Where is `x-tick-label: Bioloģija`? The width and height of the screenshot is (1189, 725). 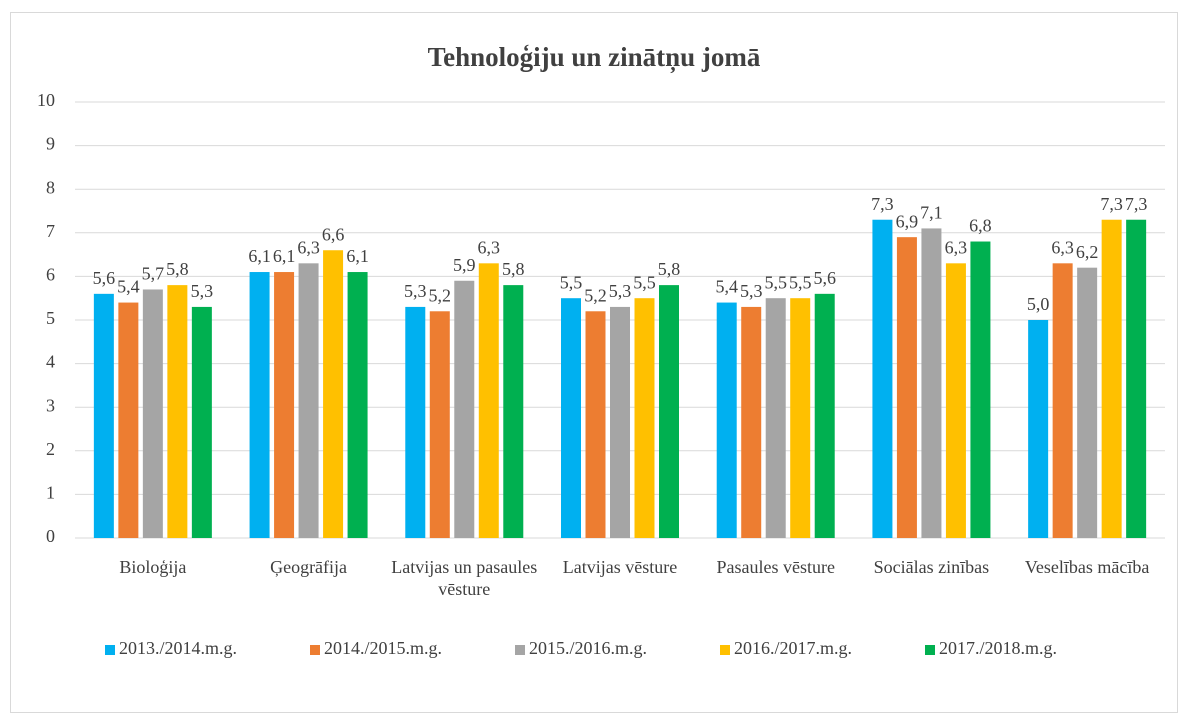
x-tick-label: Bioloģija is located at coordinates (153, 567).